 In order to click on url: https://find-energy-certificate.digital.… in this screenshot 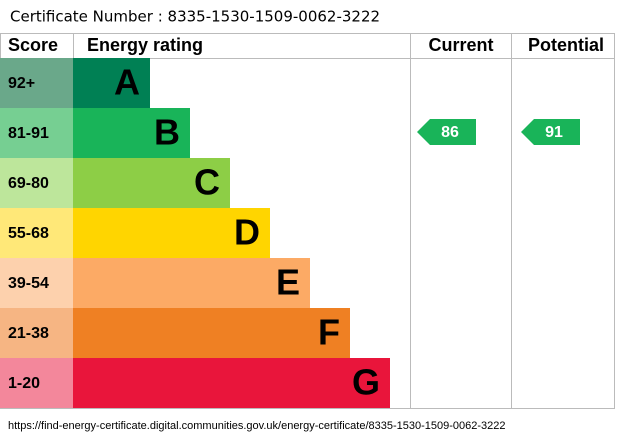, I will do `click(257, 426)`.